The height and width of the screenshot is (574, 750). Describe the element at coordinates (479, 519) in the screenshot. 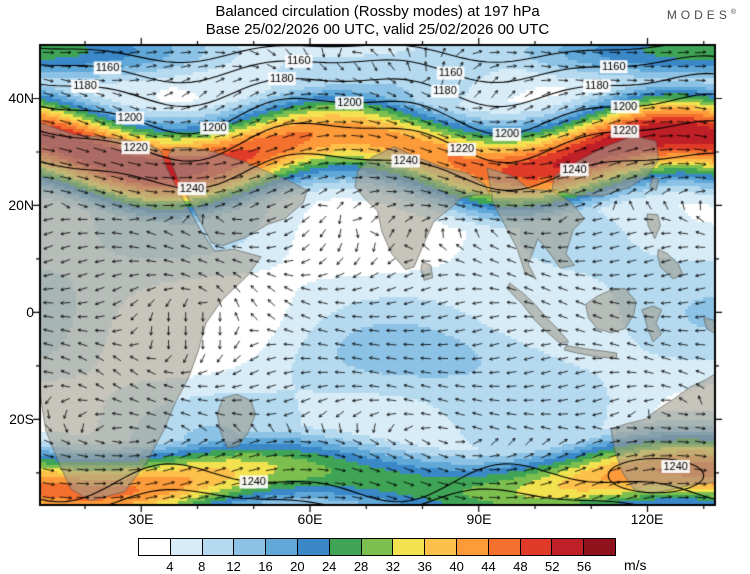

I see `lon-tick-label-90e: 90E` at that location.